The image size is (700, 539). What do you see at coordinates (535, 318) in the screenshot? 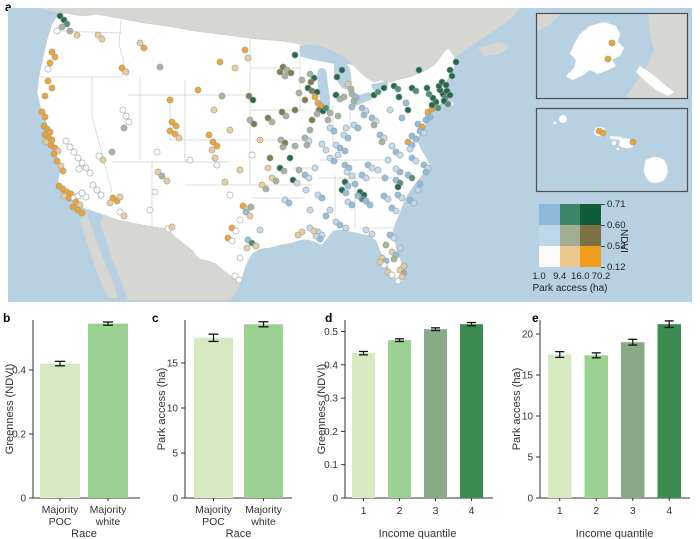
I see `panel-label-e: e` at bounding box center [535, 318].